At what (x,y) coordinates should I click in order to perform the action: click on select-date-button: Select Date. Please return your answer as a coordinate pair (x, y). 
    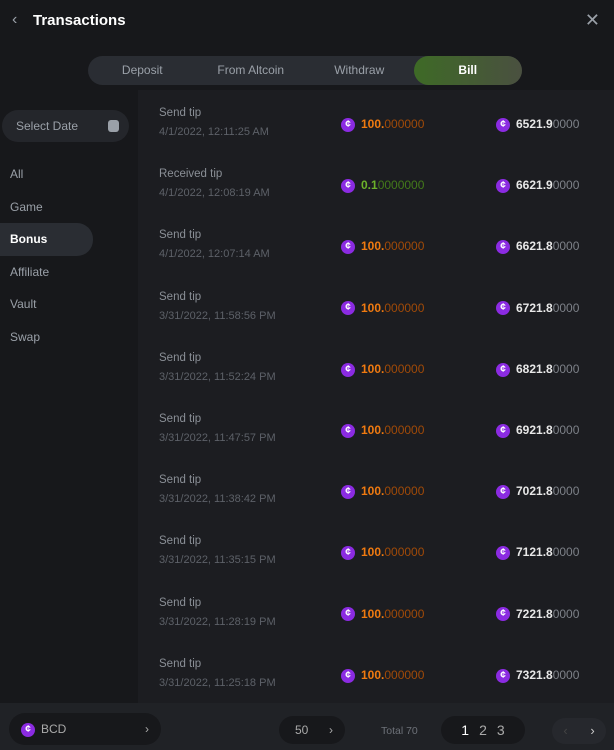
    Looking at the image, I should click on (65, 126).